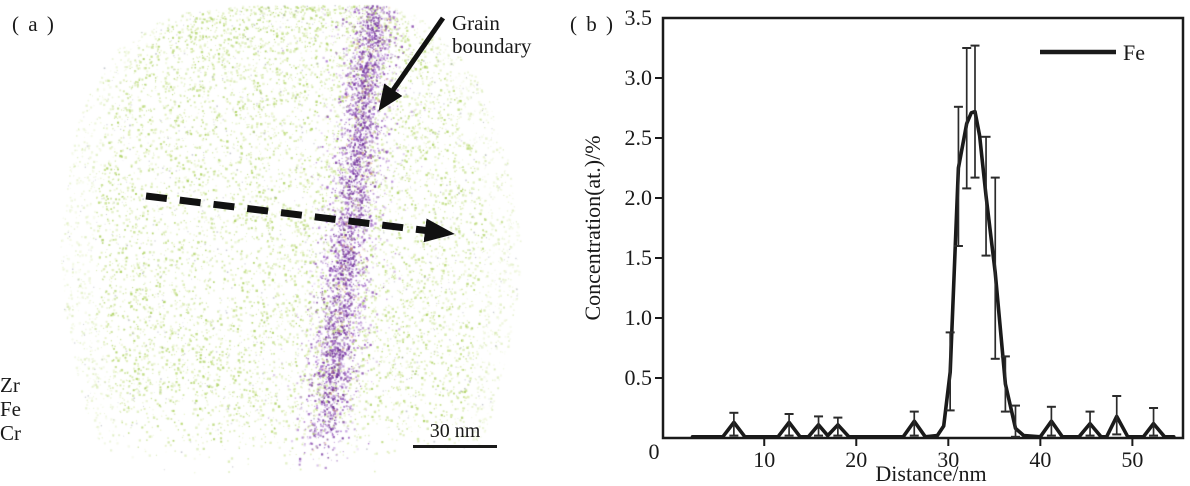 This screenshot has width=1190, height=486. What do you see at coordinates (639, 197) in the screenshot?
I see `y-tick-label: 2.0` at bounding box center [639, 197].